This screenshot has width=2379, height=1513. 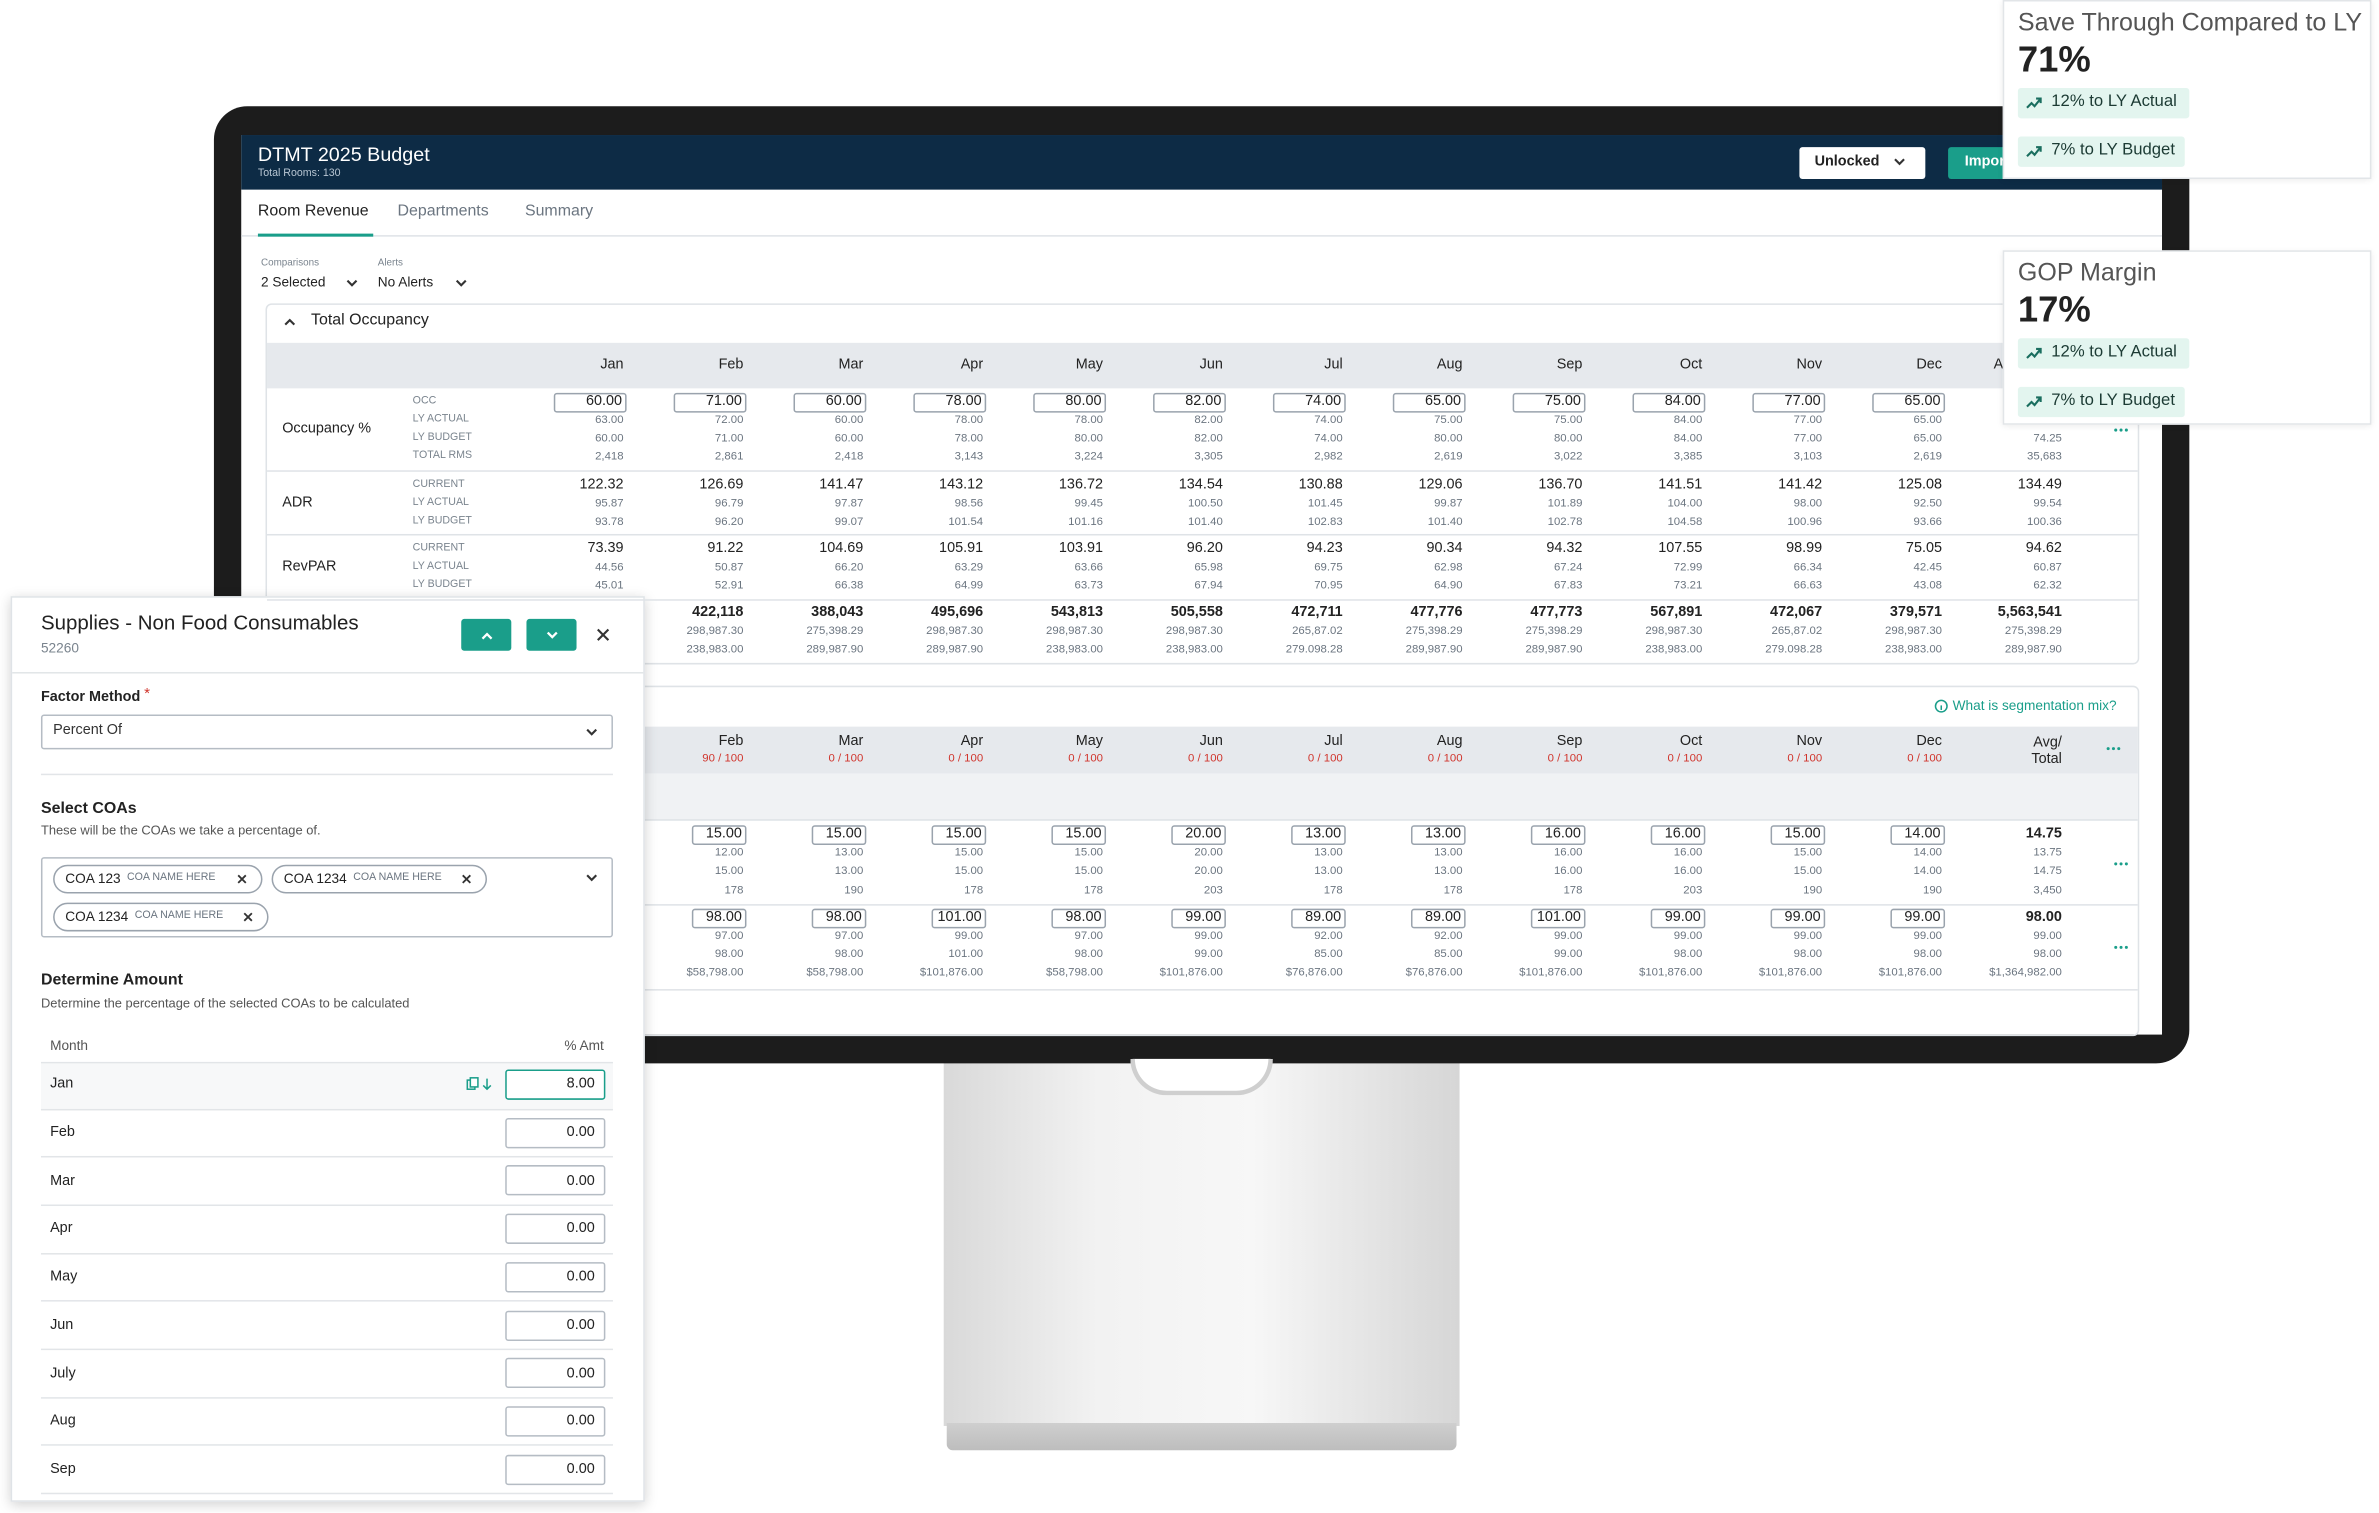 What do you see at coordinates (313, 210) in the screenshot?
I see `tab: Room Revenue` at bounding box center [313, 210].